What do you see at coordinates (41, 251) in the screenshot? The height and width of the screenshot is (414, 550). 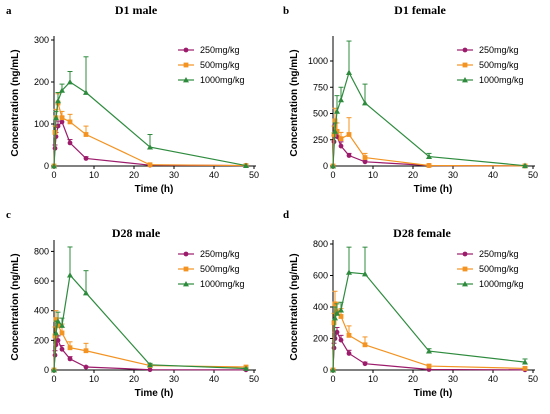 I see `y-tick-label: 800` at bounding box center [41, 251].